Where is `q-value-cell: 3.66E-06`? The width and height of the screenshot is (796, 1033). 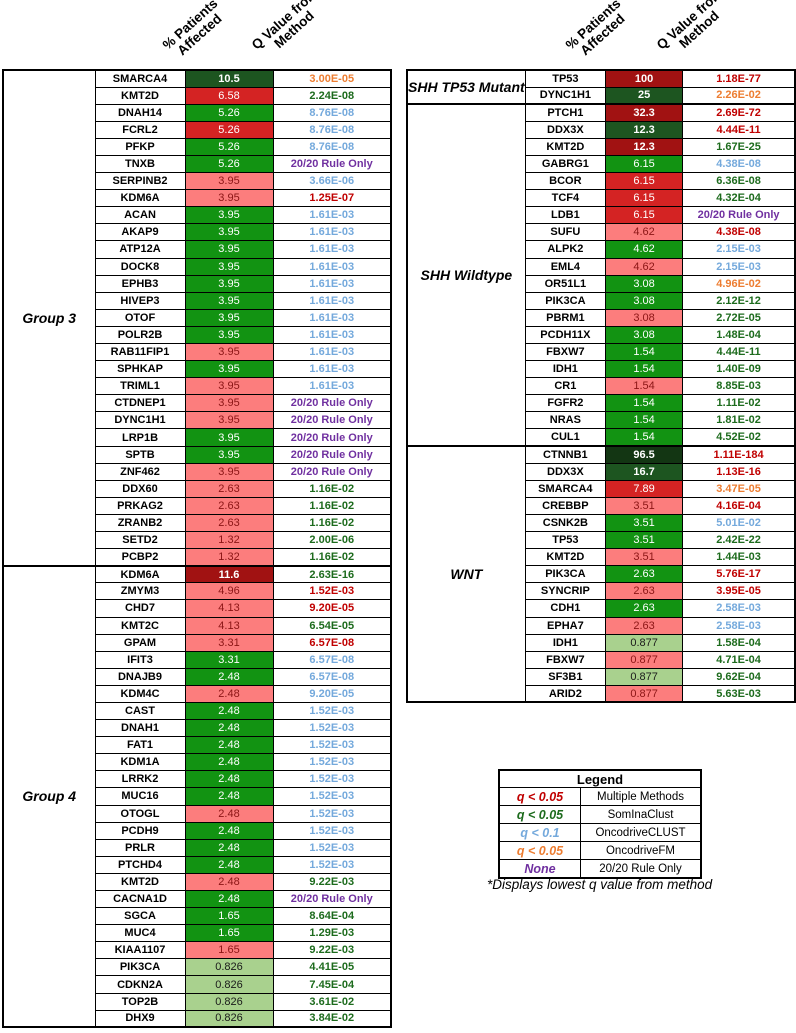
q-value-cell: 3.66E-06 is located at coordinates (332, 181).